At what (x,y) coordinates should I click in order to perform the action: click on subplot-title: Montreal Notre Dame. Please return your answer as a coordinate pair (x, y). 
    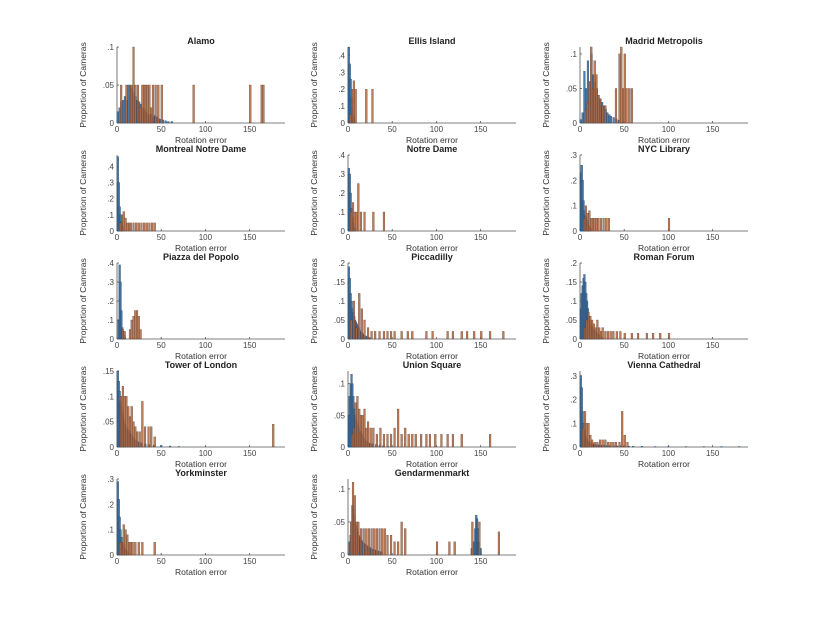
    Looking at the image, I should click on (201, 149).